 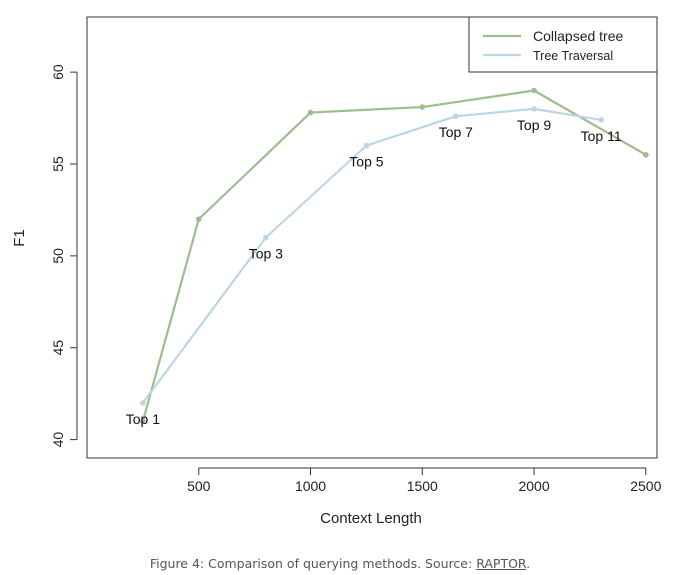 I want to click on x-tick-label: 2000, so click(x=533, y=486).